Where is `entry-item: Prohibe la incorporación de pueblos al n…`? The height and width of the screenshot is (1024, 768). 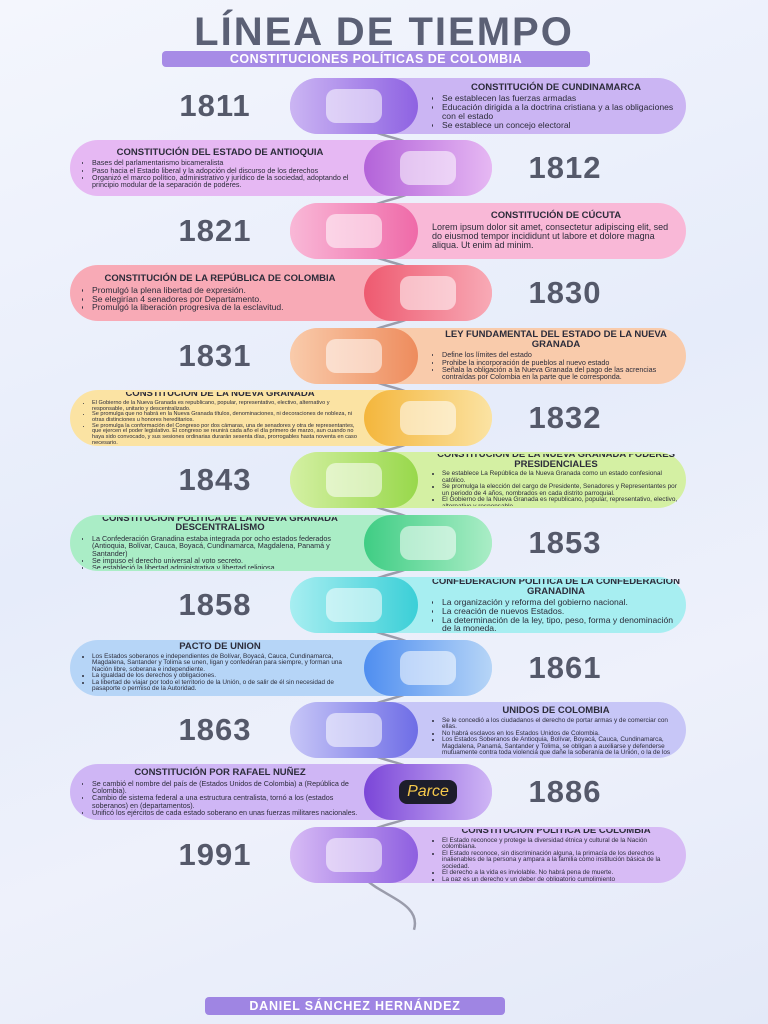 entry-item: Prohibe la incorporación de pueblos al n… is located at coordinates (561, 362).